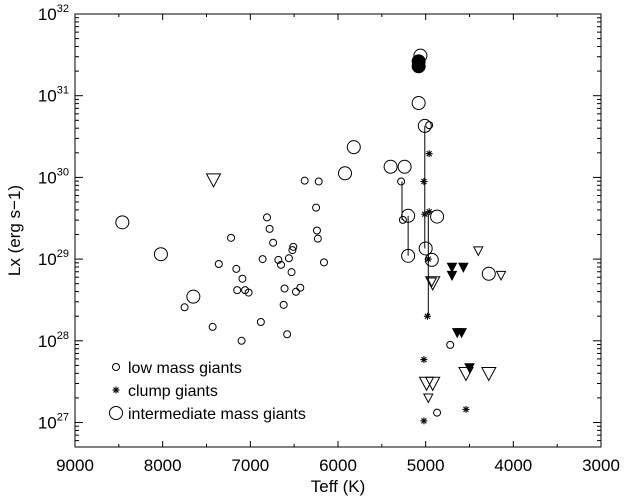 The height and width of the screenshot is (498, 624). I want to click on x-tick-label: 9000, so click(75, 465).